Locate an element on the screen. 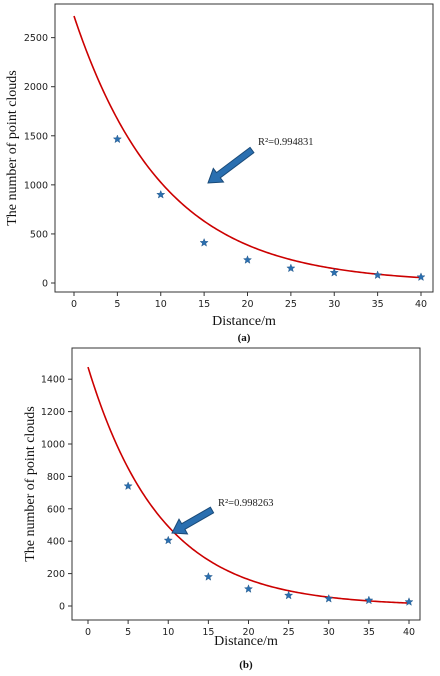 This screenshot has height=676, width=440. y-tick-label: 1400 is located at coordinates (53, 380).